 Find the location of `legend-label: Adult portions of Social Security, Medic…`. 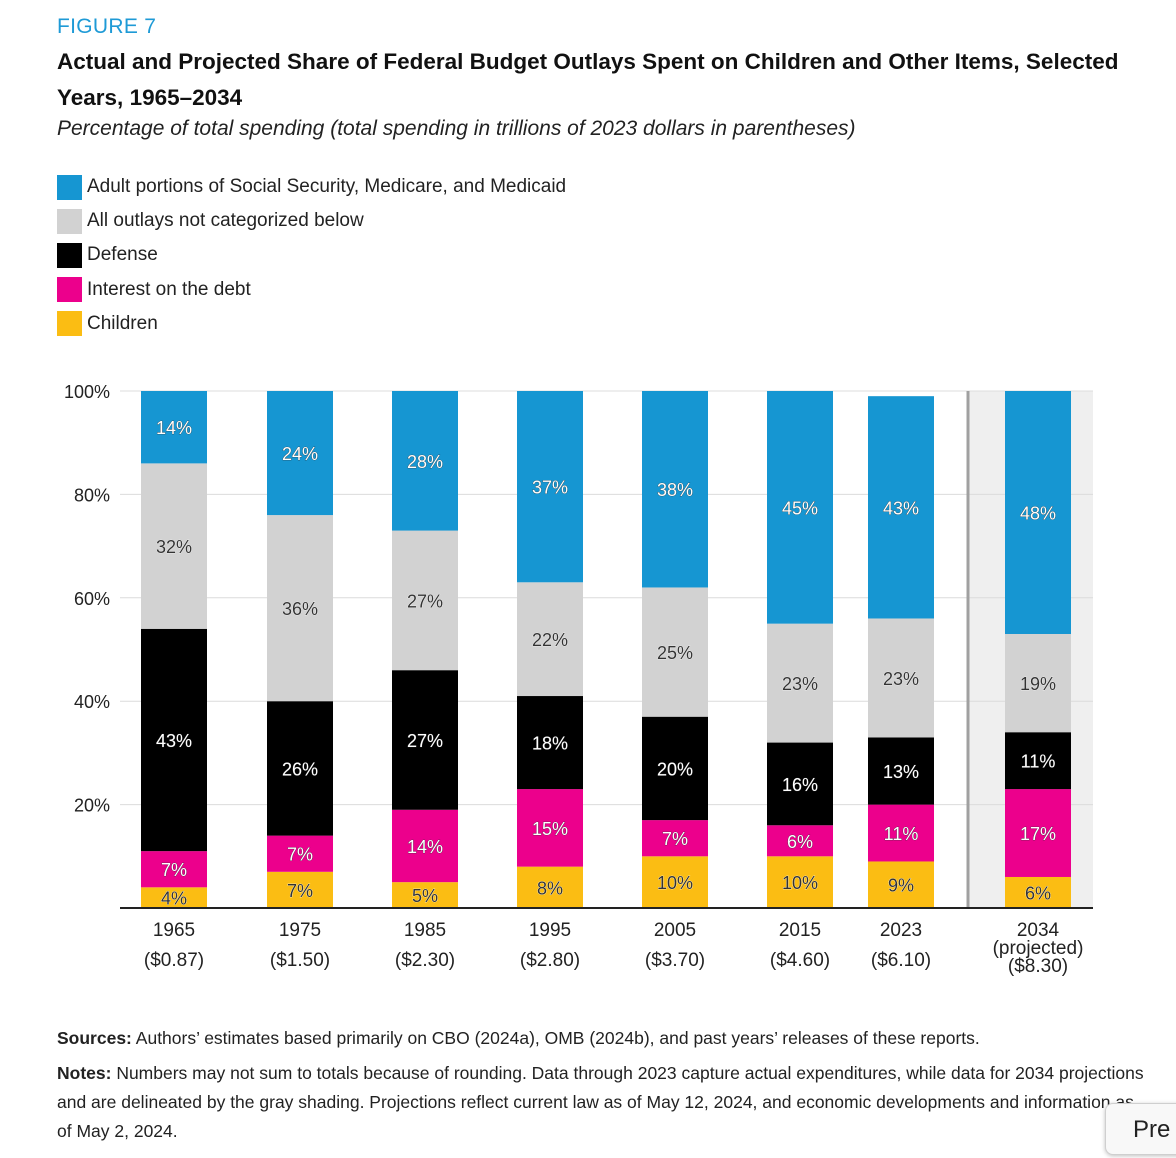

legend-label: Adult portions of Social Security, Medic… is located at coordinates (327, 187).